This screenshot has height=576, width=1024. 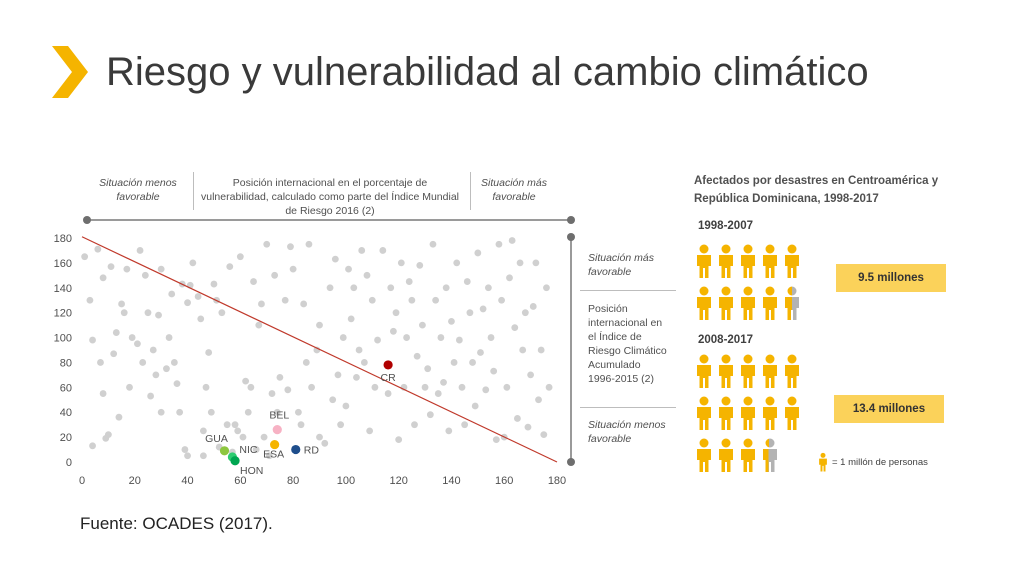 I want to click on x-tick-label: 100, so click(x=346, y=481).